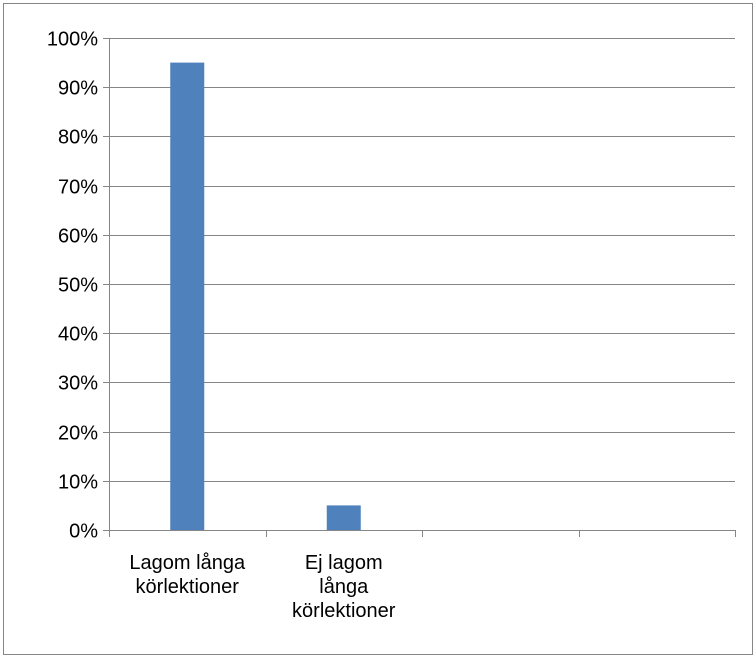 The height and width of the screenshot is (655, 756). I want to click on x-tick-label: långa, so click(344, 587).